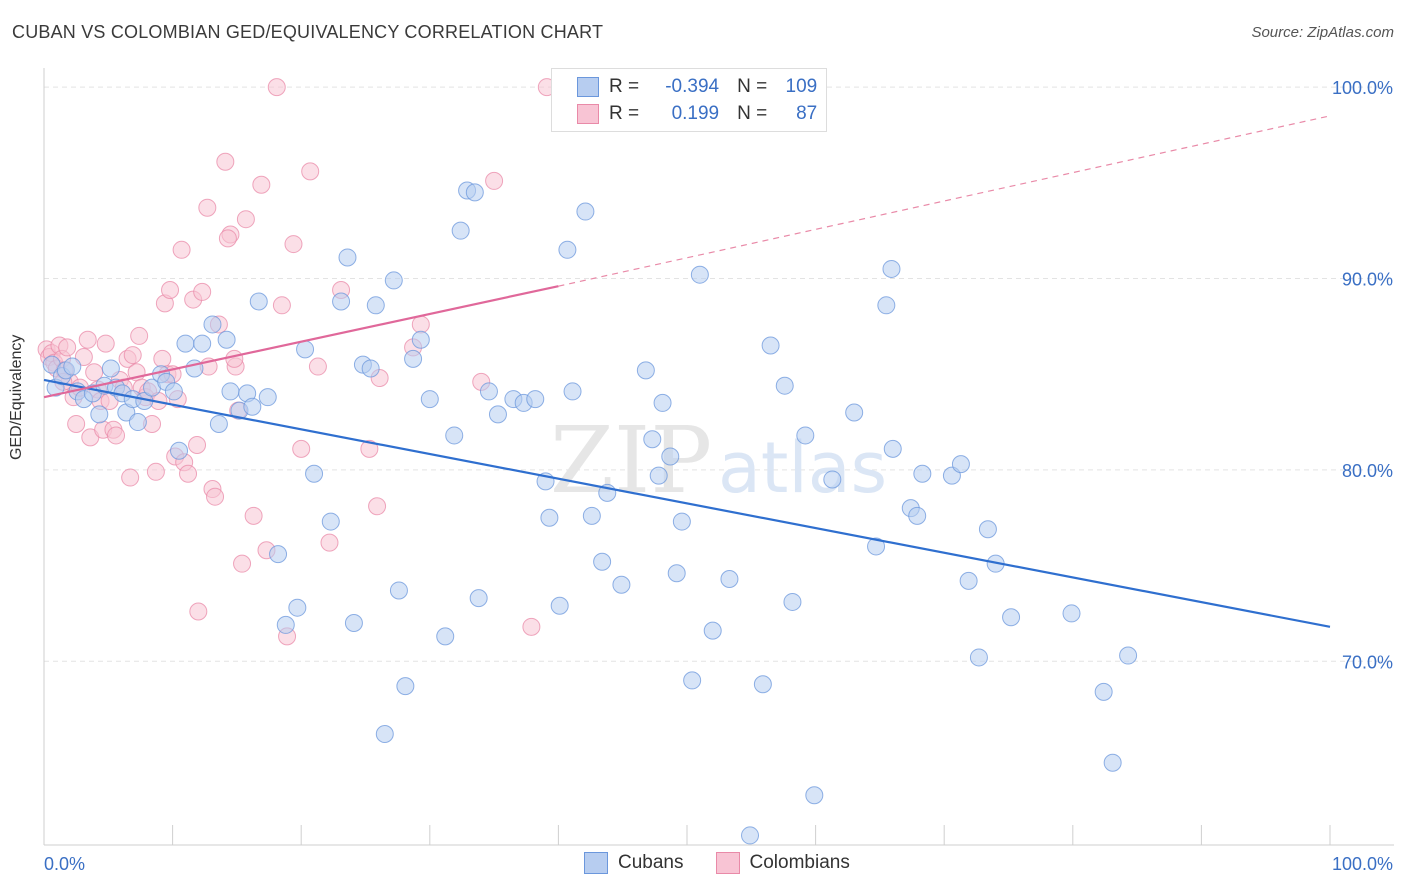 The height and width of the screenshot is (892, 1406). I want to click on legend-n-value-colombians: 87, so click(807, 113).